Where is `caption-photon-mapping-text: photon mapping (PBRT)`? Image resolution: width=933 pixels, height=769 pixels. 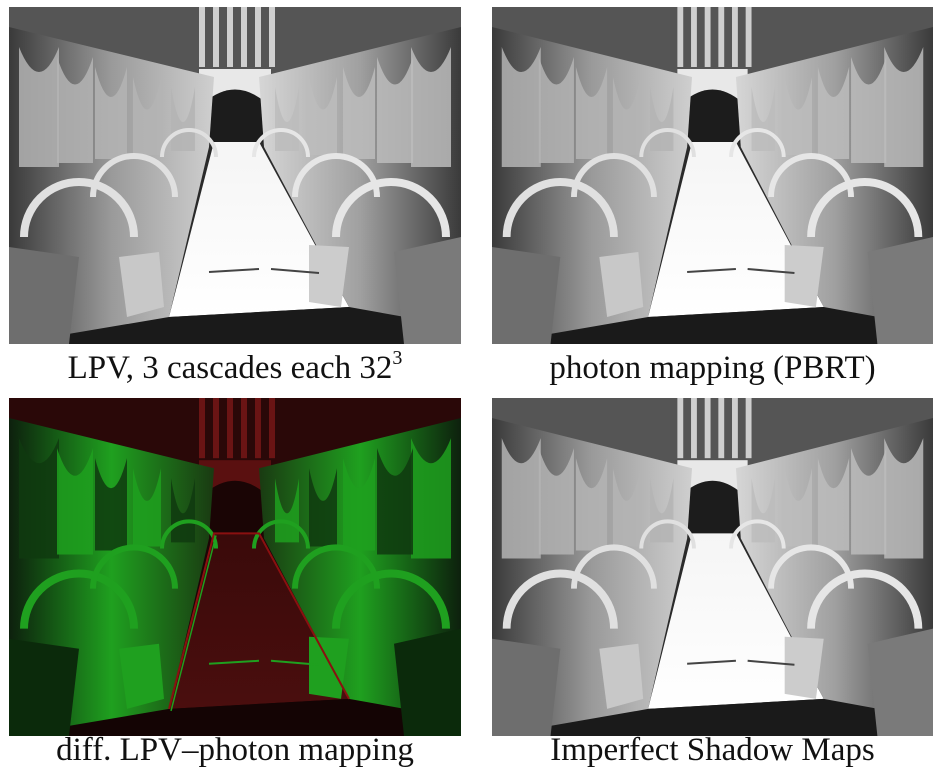
caption-photon-mapping-text: photon mapping (PBRT) is located at coordinates (712, 368).